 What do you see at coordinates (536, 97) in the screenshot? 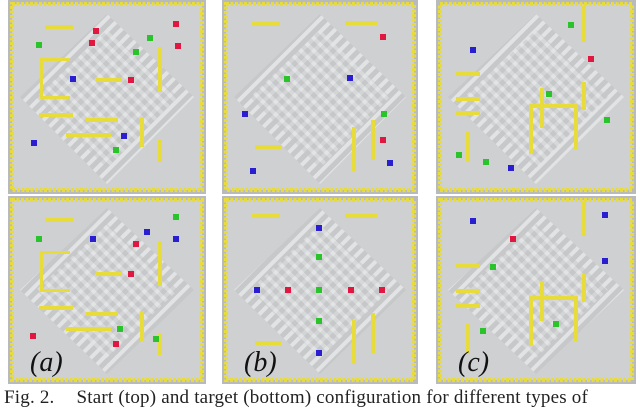
I see `arena-c-start` at bounding box center [536, 97].